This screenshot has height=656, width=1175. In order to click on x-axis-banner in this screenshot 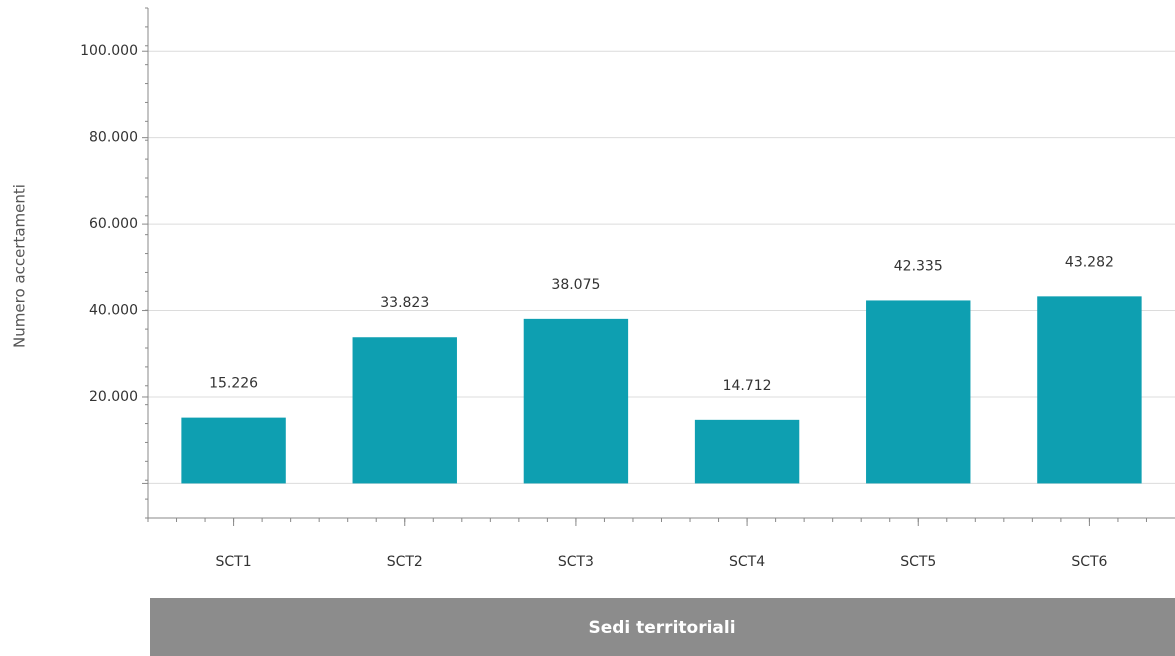, I will do `click(662, 627)`.